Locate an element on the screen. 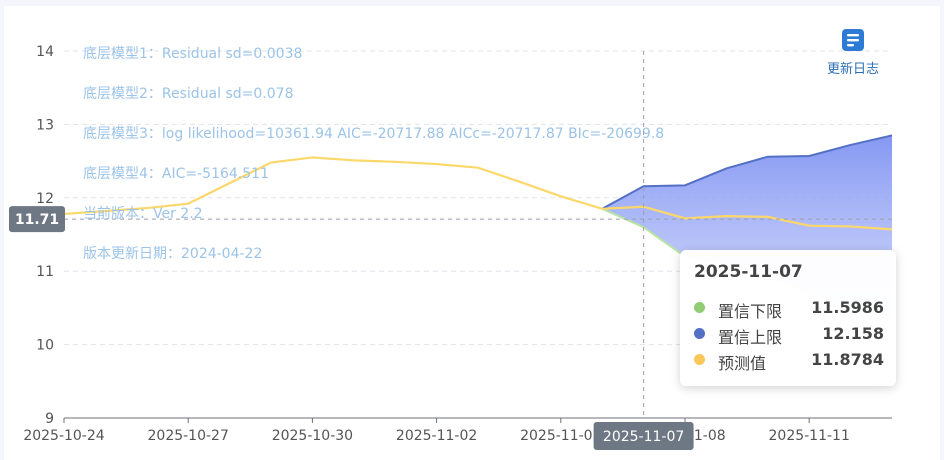 This screenshot has width=944, height=460. tooltip-row-value: 11.5986 is located at coordinates (847, 307).